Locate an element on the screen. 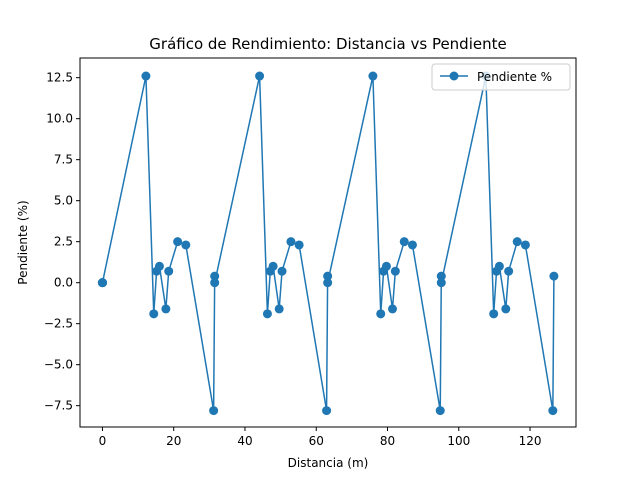  x-axis: 0 20 40 60 80 100 120 is located at coordinates (320, 437).